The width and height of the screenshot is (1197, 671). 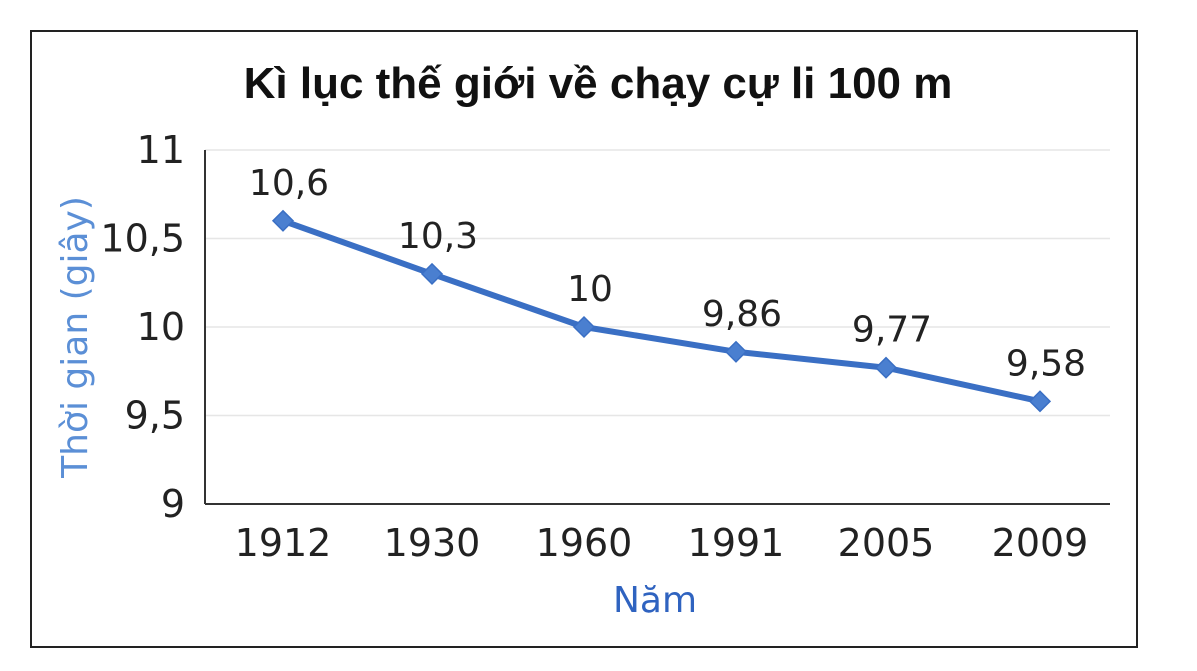 What do you see at coordinates (283, 543) in the screenshot?
I see `x-tick-label: 1912` at bounding box center [283, 543].